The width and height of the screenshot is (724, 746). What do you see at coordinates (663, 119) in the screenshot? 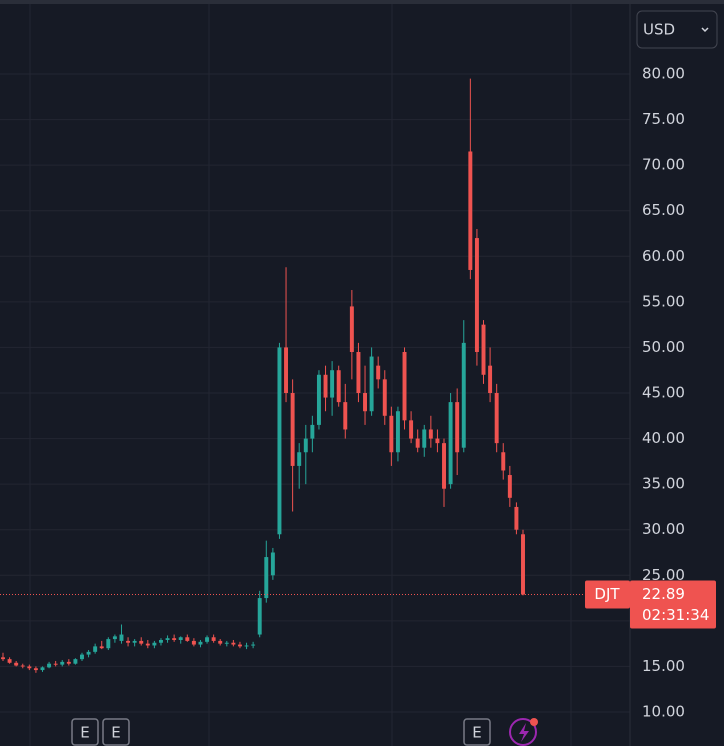
I see `y-tick-label: 75.00` at bounding box center [663, 119].